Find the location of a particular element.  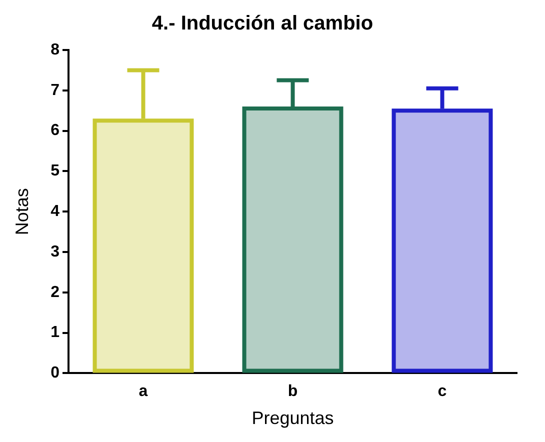

y-tick-label: 4 is located at coordinates (55, 211).